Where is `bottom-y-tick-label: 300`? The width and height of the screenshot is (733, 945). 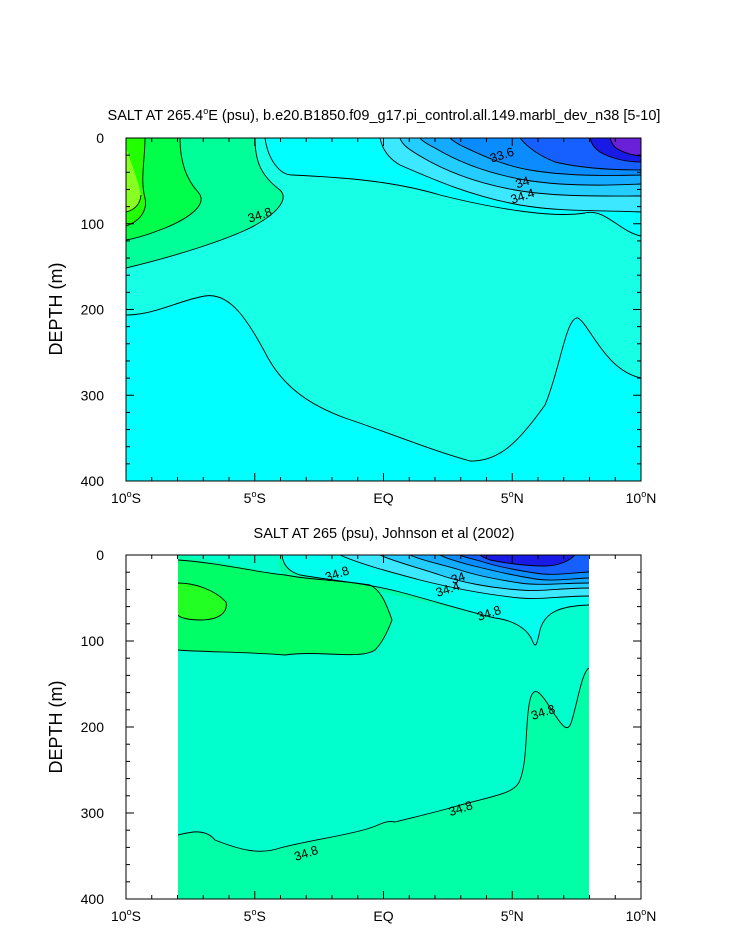 bottom-y-tick-label: 300 is located at coordinates (93, 813).